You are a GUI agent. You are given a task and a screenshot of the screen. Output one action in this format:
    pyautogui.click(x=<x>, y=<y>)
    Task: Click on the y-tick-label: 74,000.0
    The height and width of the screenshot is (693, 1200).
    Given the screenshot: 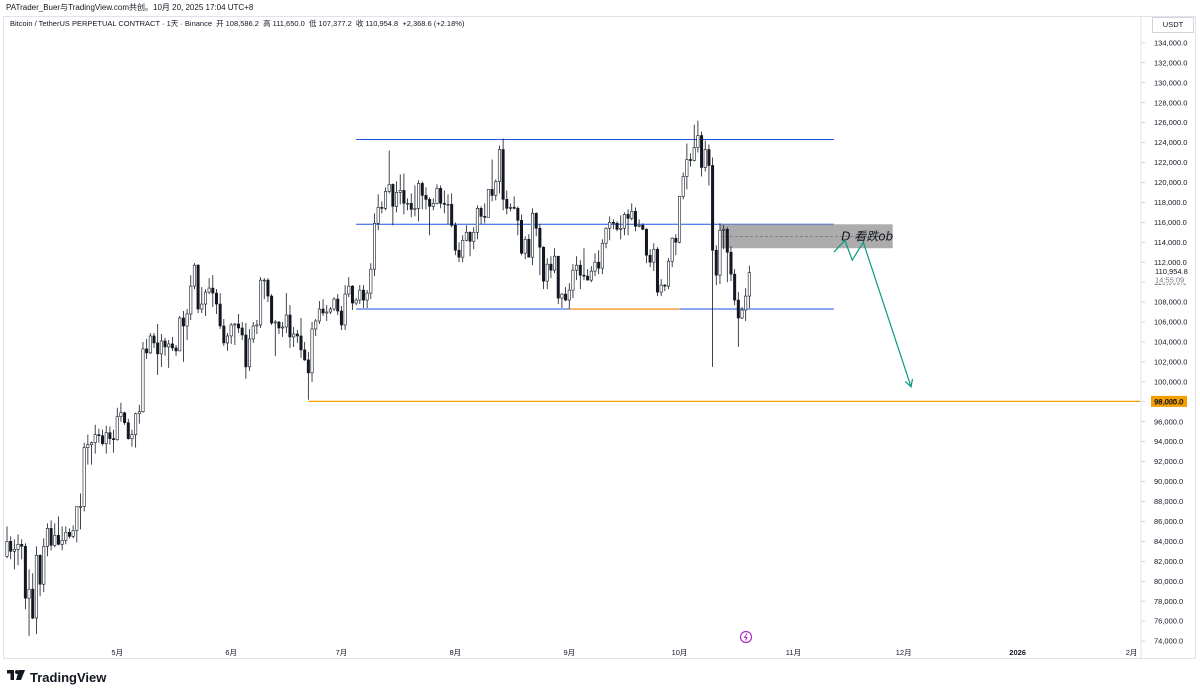 What is the action you would take?
    pyautogui.click(x=1168, y=641)
    